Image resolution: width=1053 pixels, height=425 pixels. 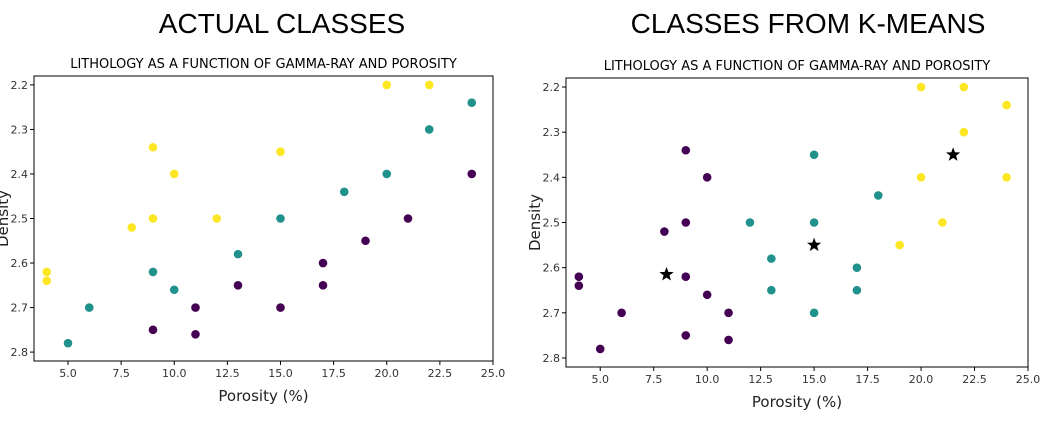 What do you see at coordinates (282, 23) in the screenshot?
I see `heading-actual-classes: ACTUAL CLASSES` at bounding box center [282, 23].